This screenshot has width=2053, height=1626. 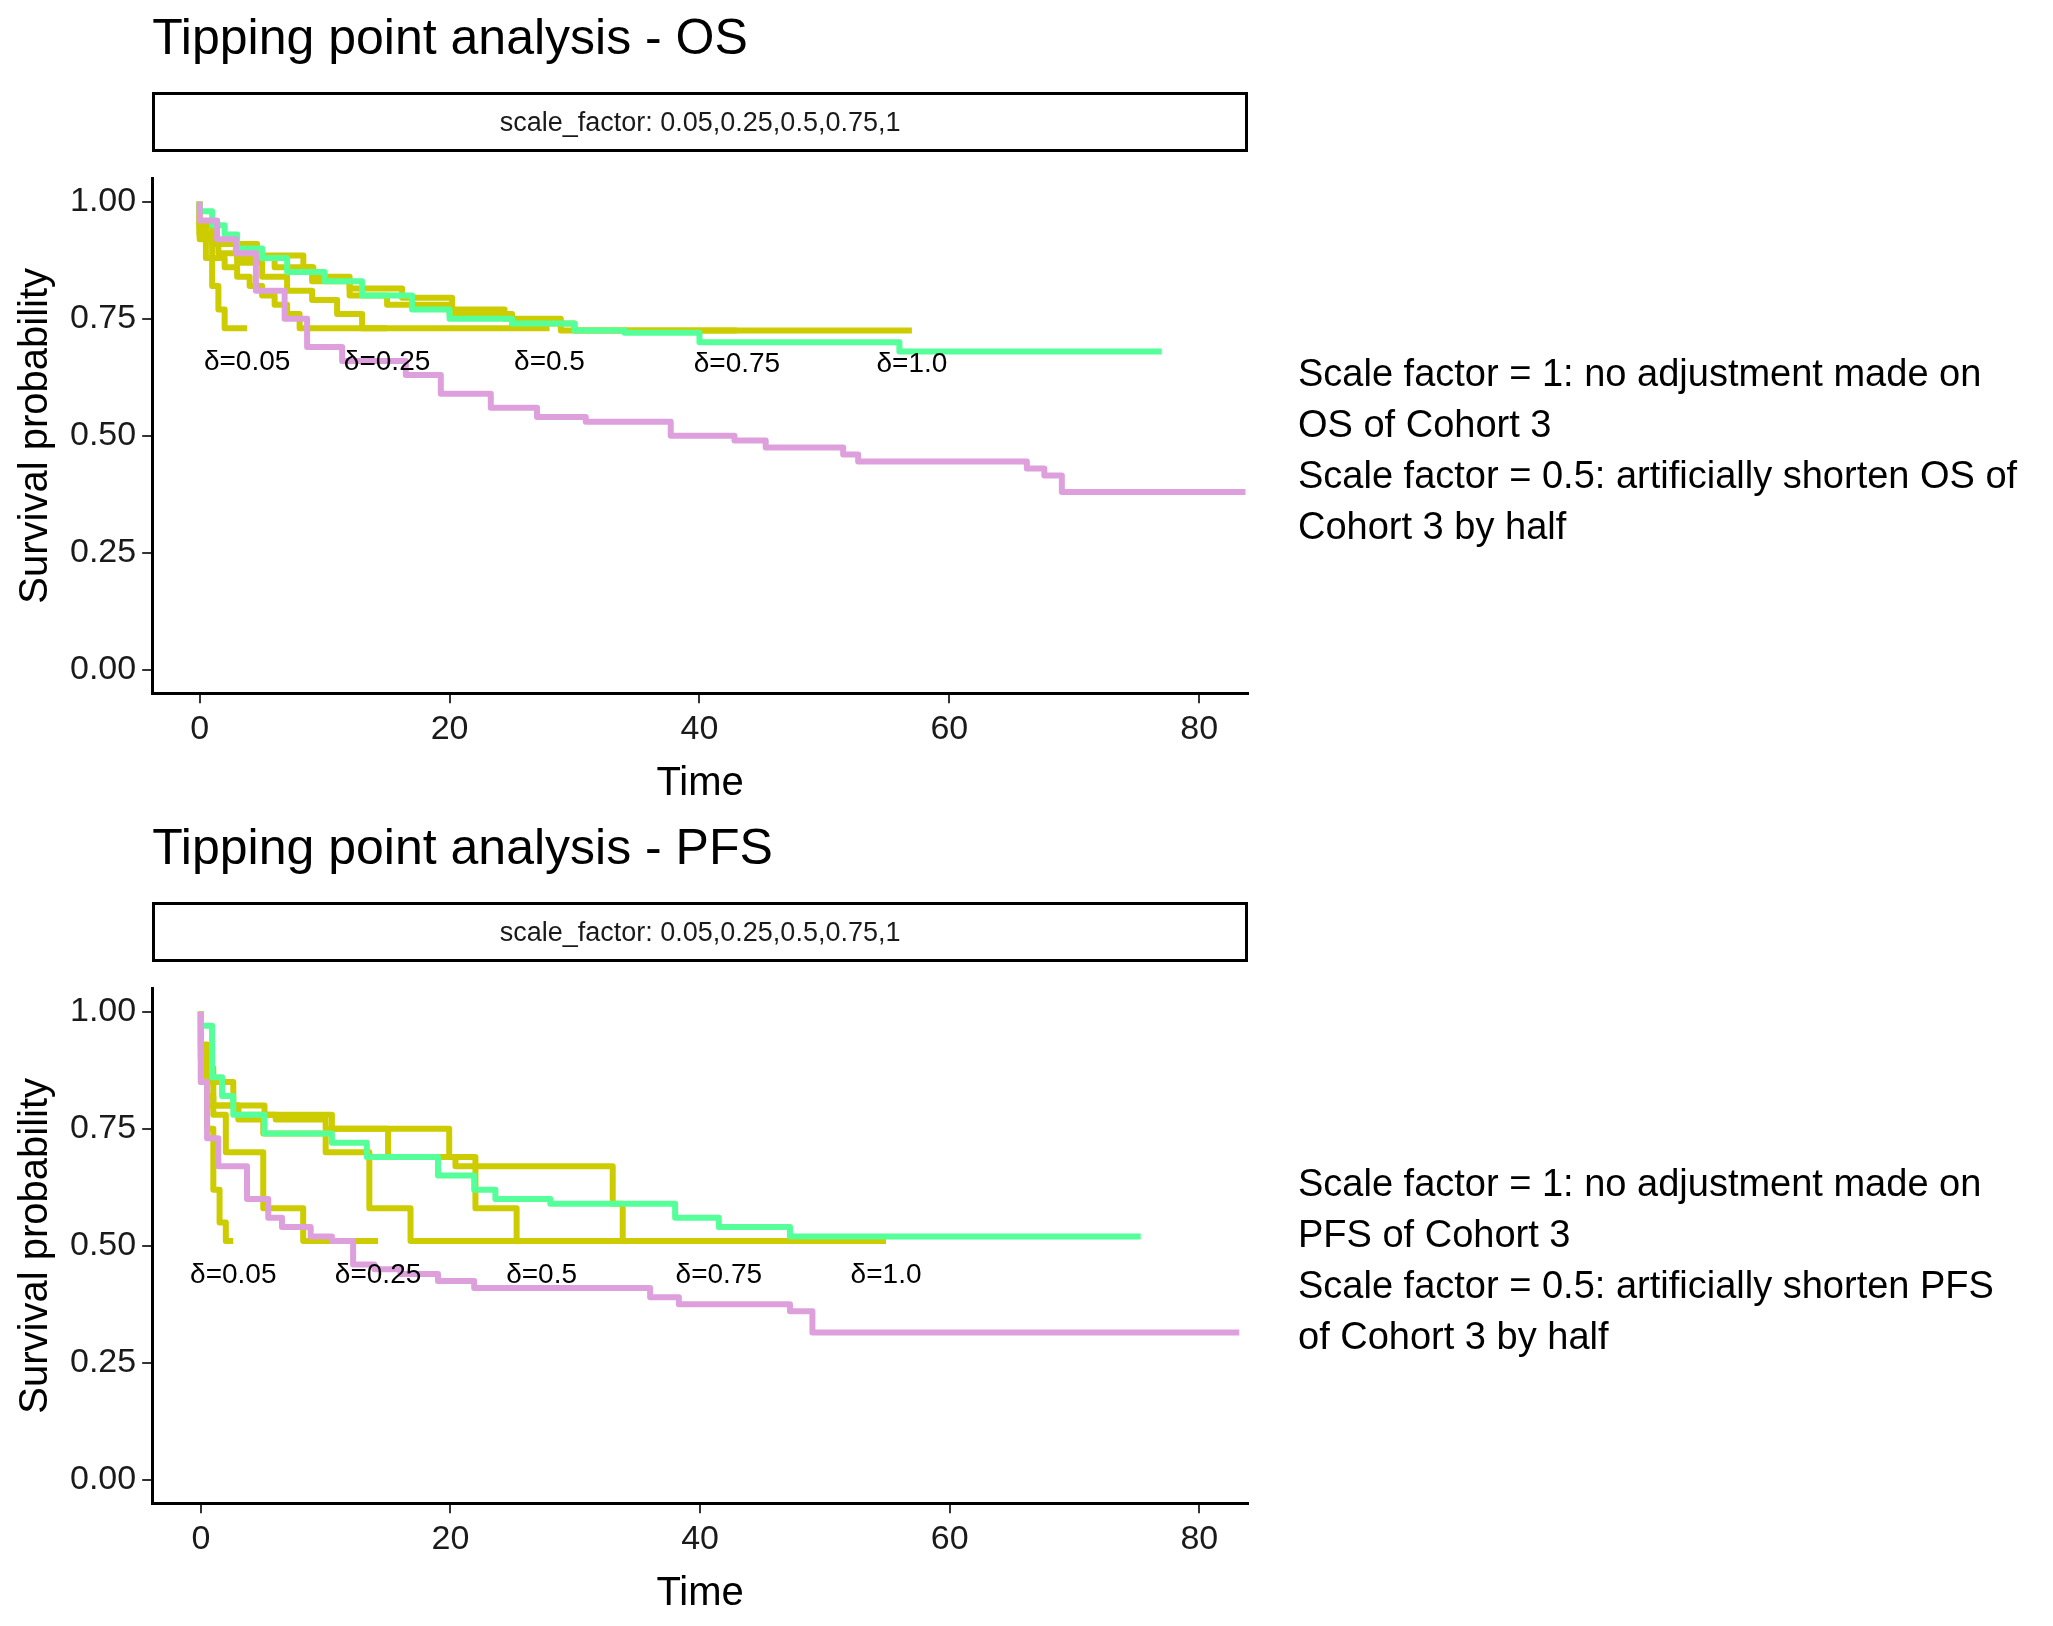 What do you see at coordinates (462, 847) in the screenshot?
I see `chart-title: Tipping point analysis - PFS` at bounding box center [462, 847].